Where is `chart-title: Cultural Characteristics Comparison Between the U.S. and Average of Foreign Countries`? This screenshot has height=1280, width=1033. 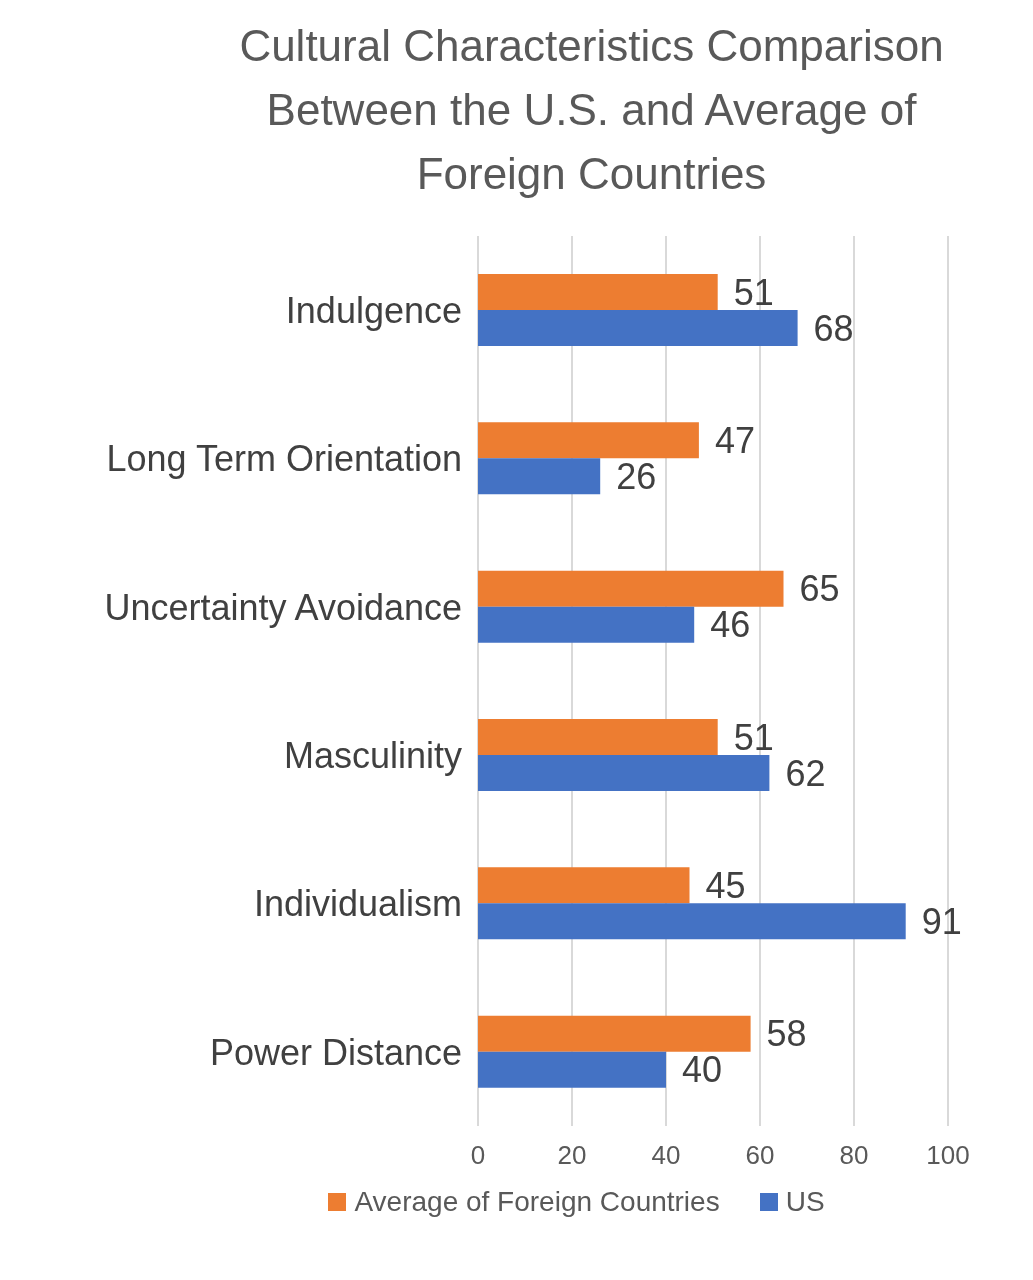
chart-title: Cultural Characteristics Comparison Between the U.S. and Average of Foreign Countries is located at coordinates (591, 110).